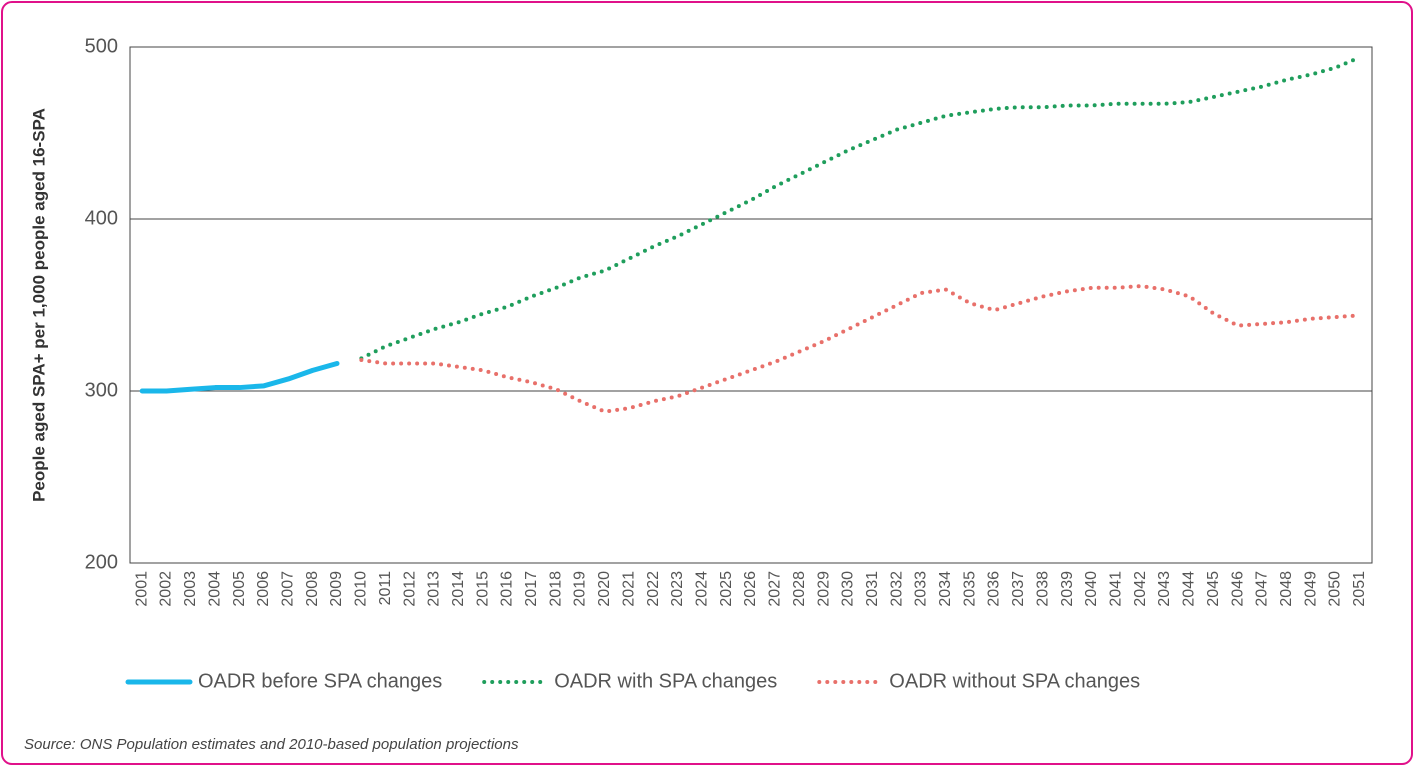 The width and height of the screenshot is (1414, 766). I want to click on x-tick-label: 2037, so click(1018, 589).